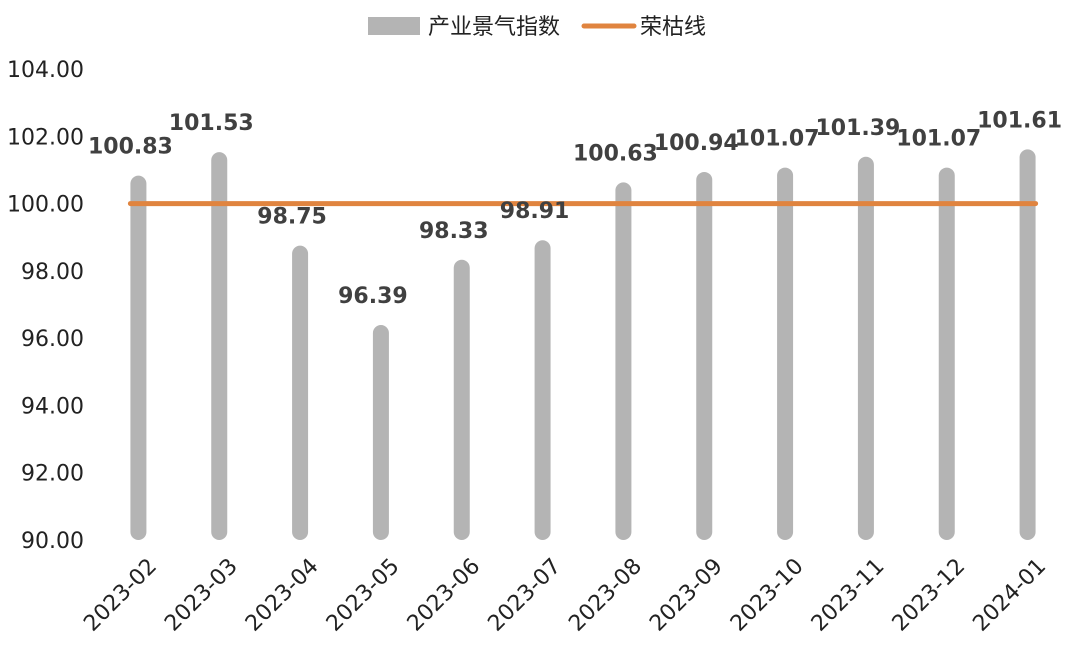 The width and height of the screenshot is (1080, 665). Describe the element at coordinates (52, 339) in the screenshot. I see `y-tick-label: 96.00` at that location.